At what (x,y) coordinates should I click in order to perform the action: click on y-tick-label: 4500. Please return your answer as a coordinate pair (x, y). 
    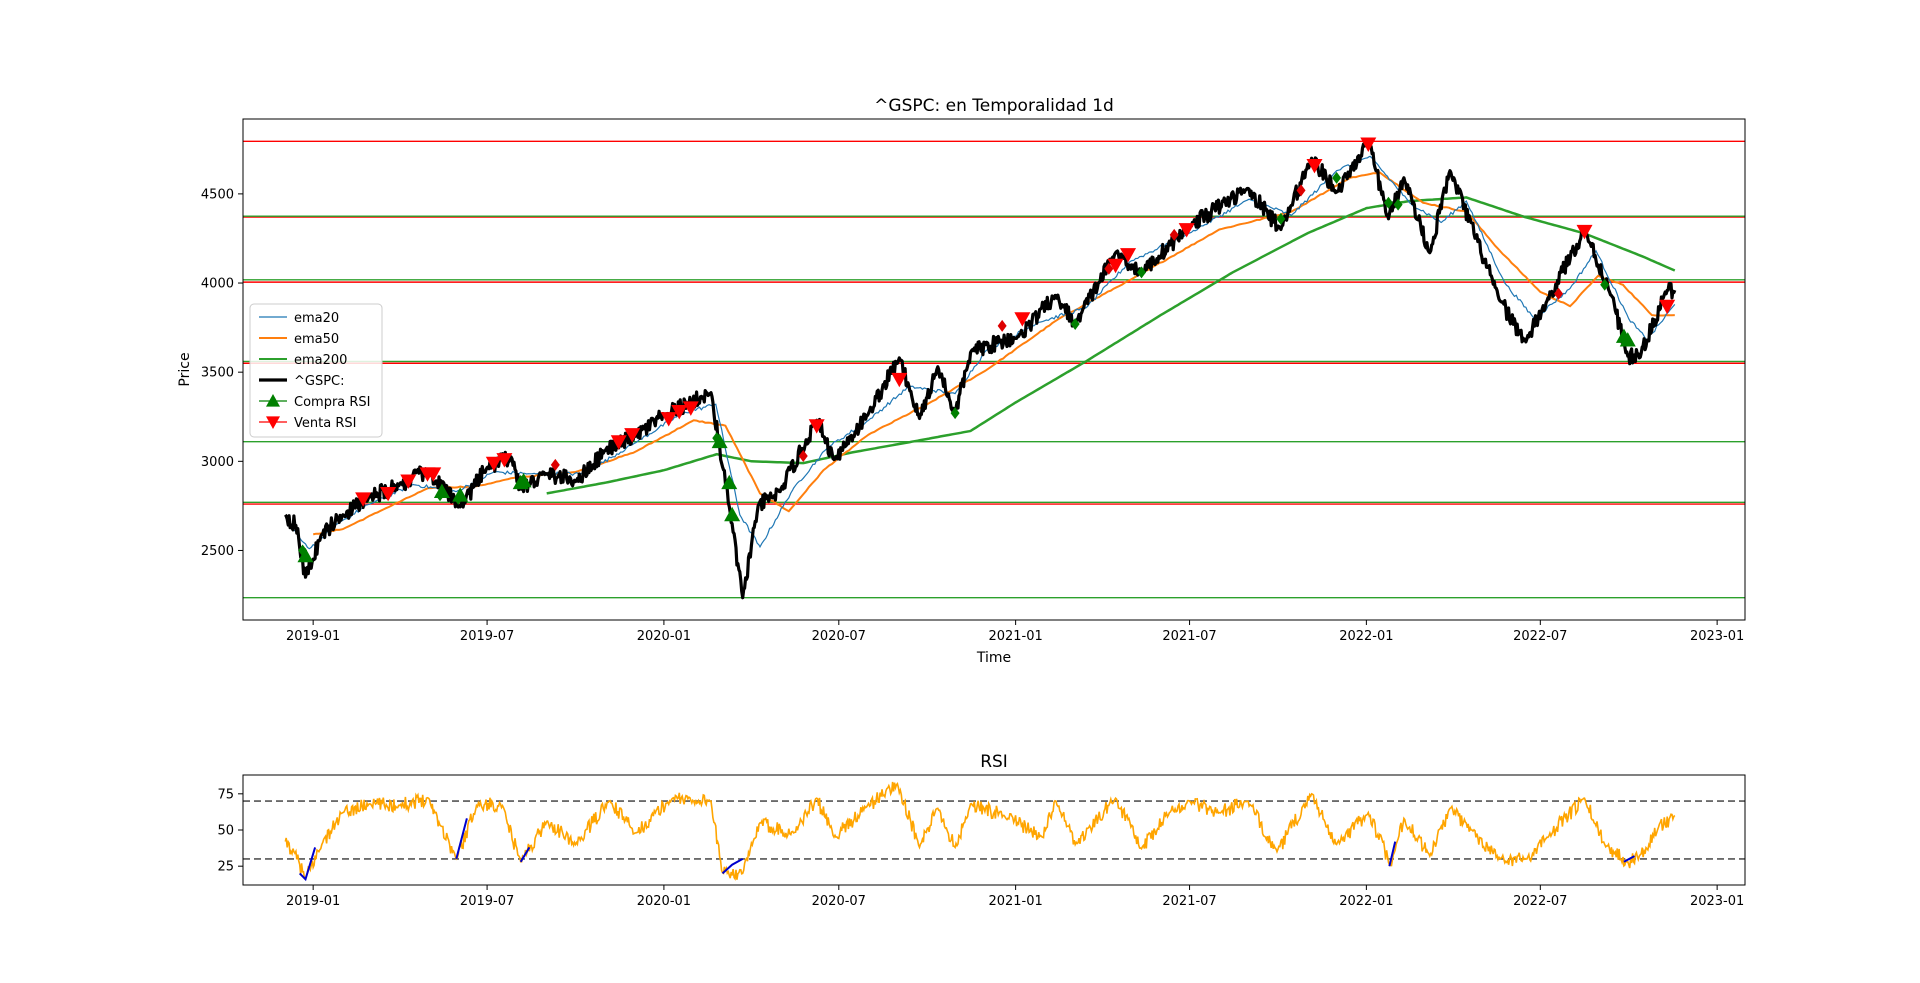
    Looking at the image, I should click on (217, 194).